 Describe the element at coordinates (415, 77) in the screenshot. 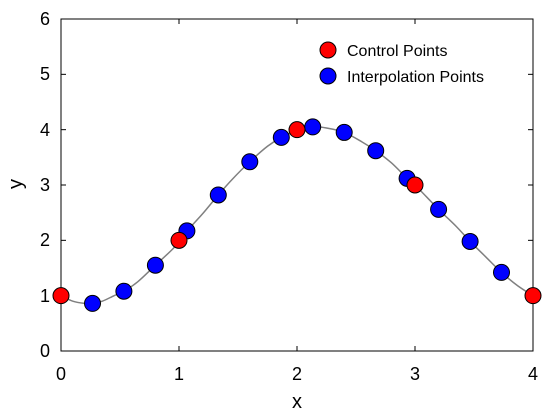

I see `legend-label-interpolation-points: Interpolation Points` at that location.